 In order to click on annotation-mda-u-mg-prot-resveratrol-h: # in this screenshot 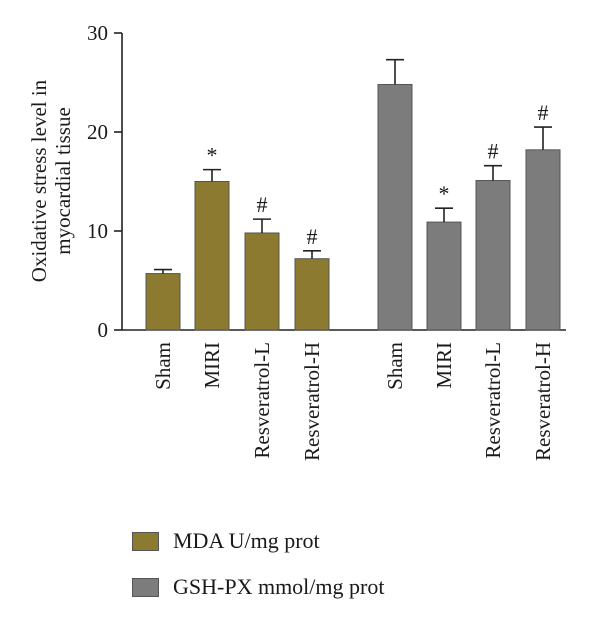, I will do `click(312, 236)`.